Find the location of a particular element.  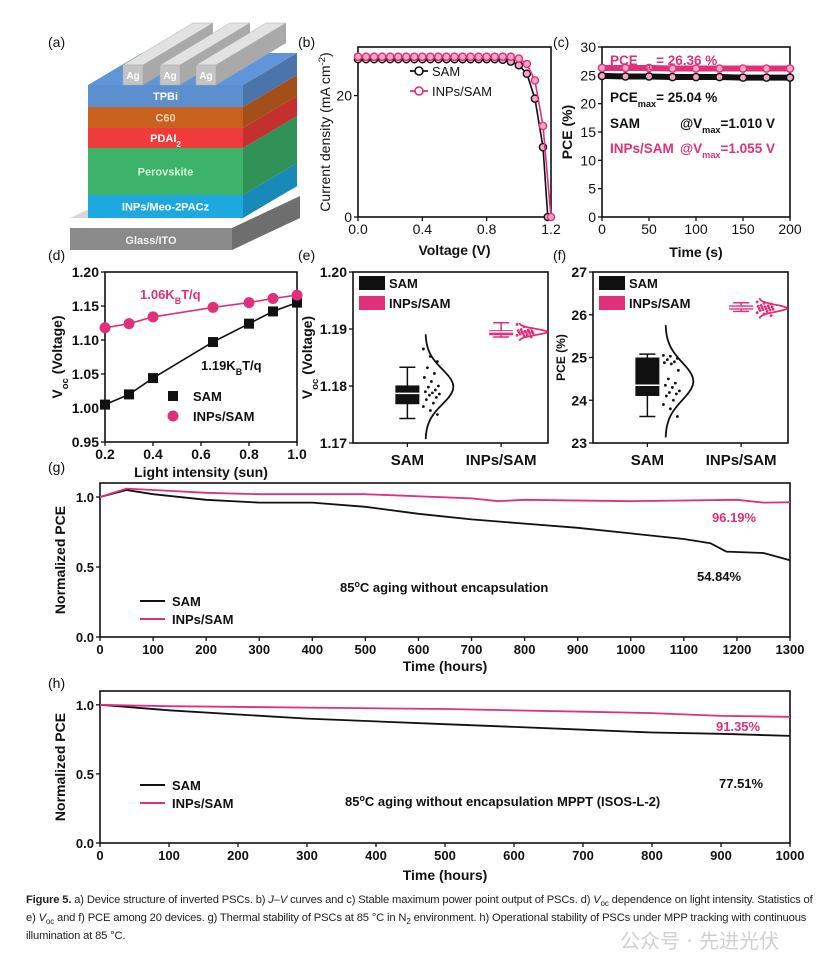

panel-h-xtick-label: 200 is located at coordinates (238, 855).